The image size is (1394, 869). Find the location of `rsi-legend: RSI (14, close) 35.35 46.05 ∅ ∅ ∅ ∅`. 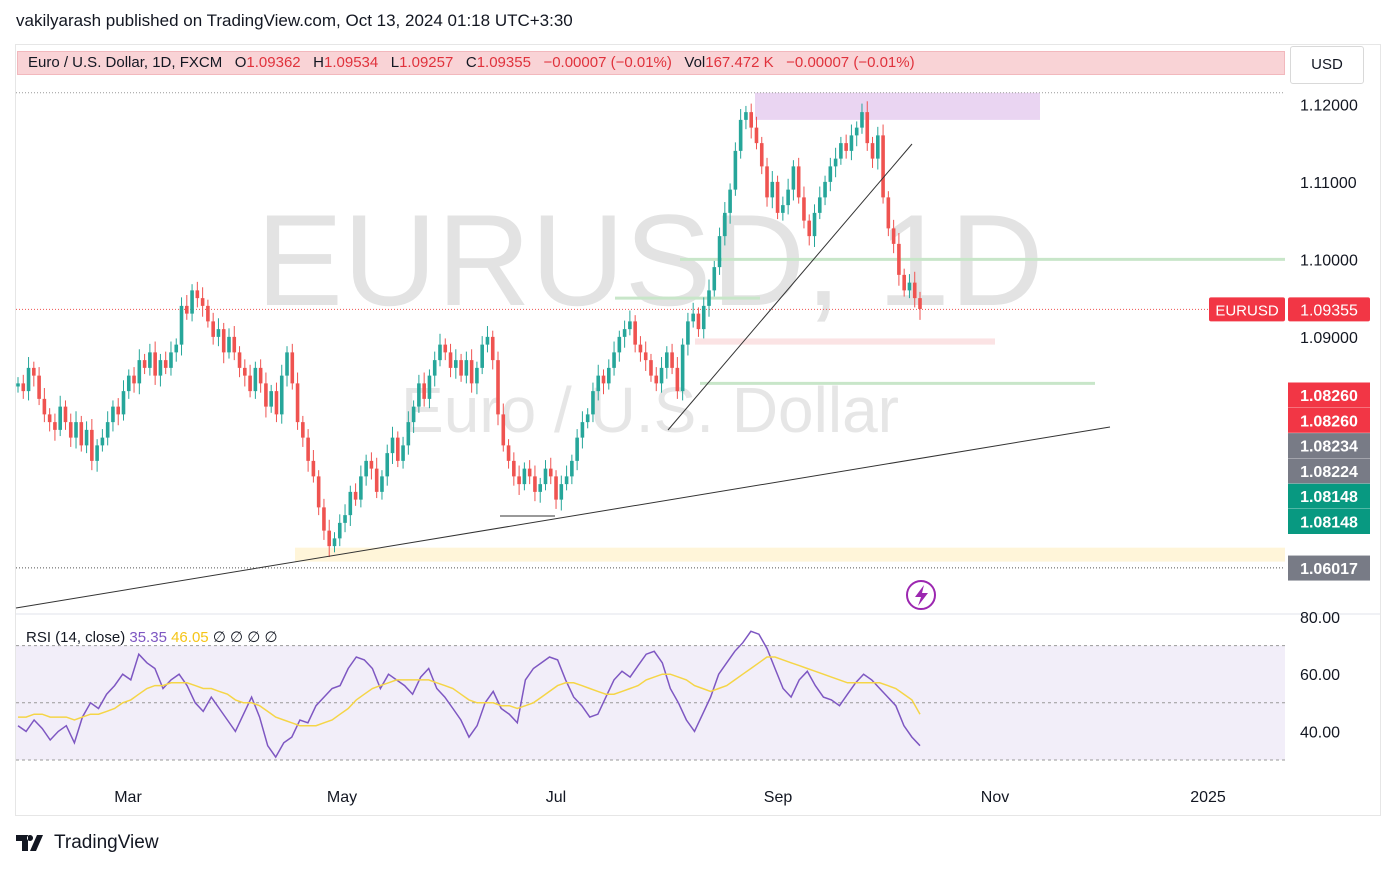

rsi-legend: RSI (14, close) 35.35 46.05 ∅ ∅ ∅ ∅ is located at coordinates (152, 637).